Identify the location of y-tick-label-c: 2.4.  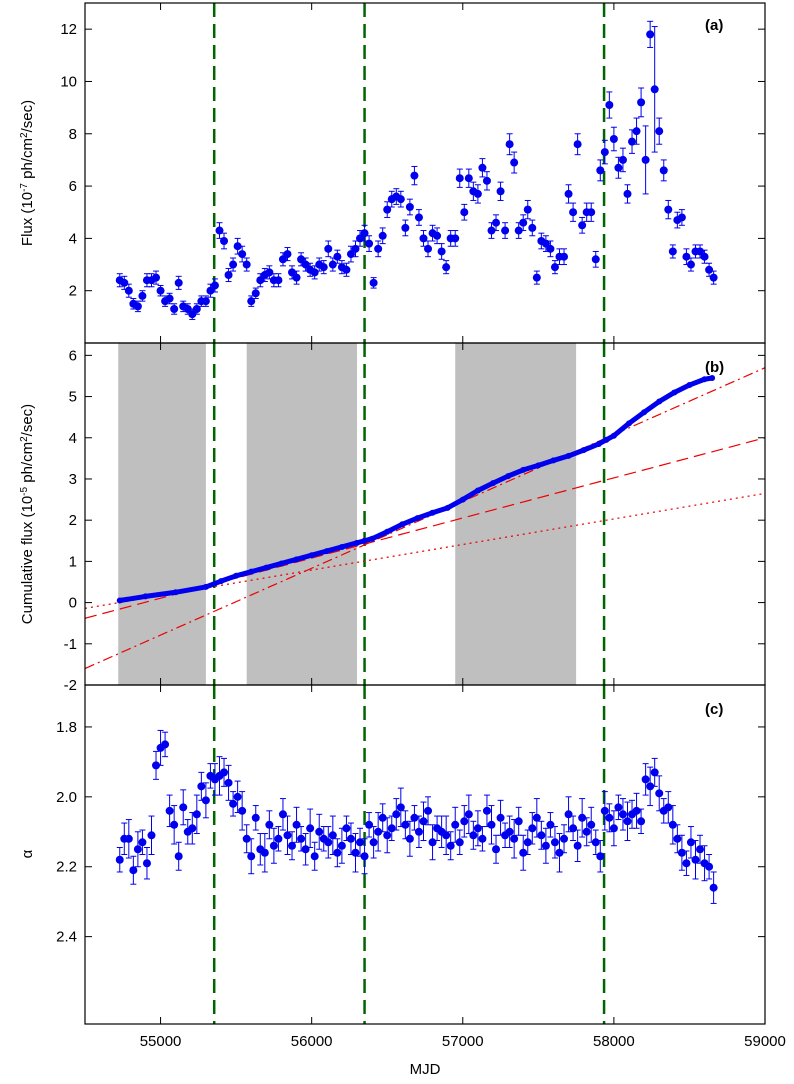
(66, 937).